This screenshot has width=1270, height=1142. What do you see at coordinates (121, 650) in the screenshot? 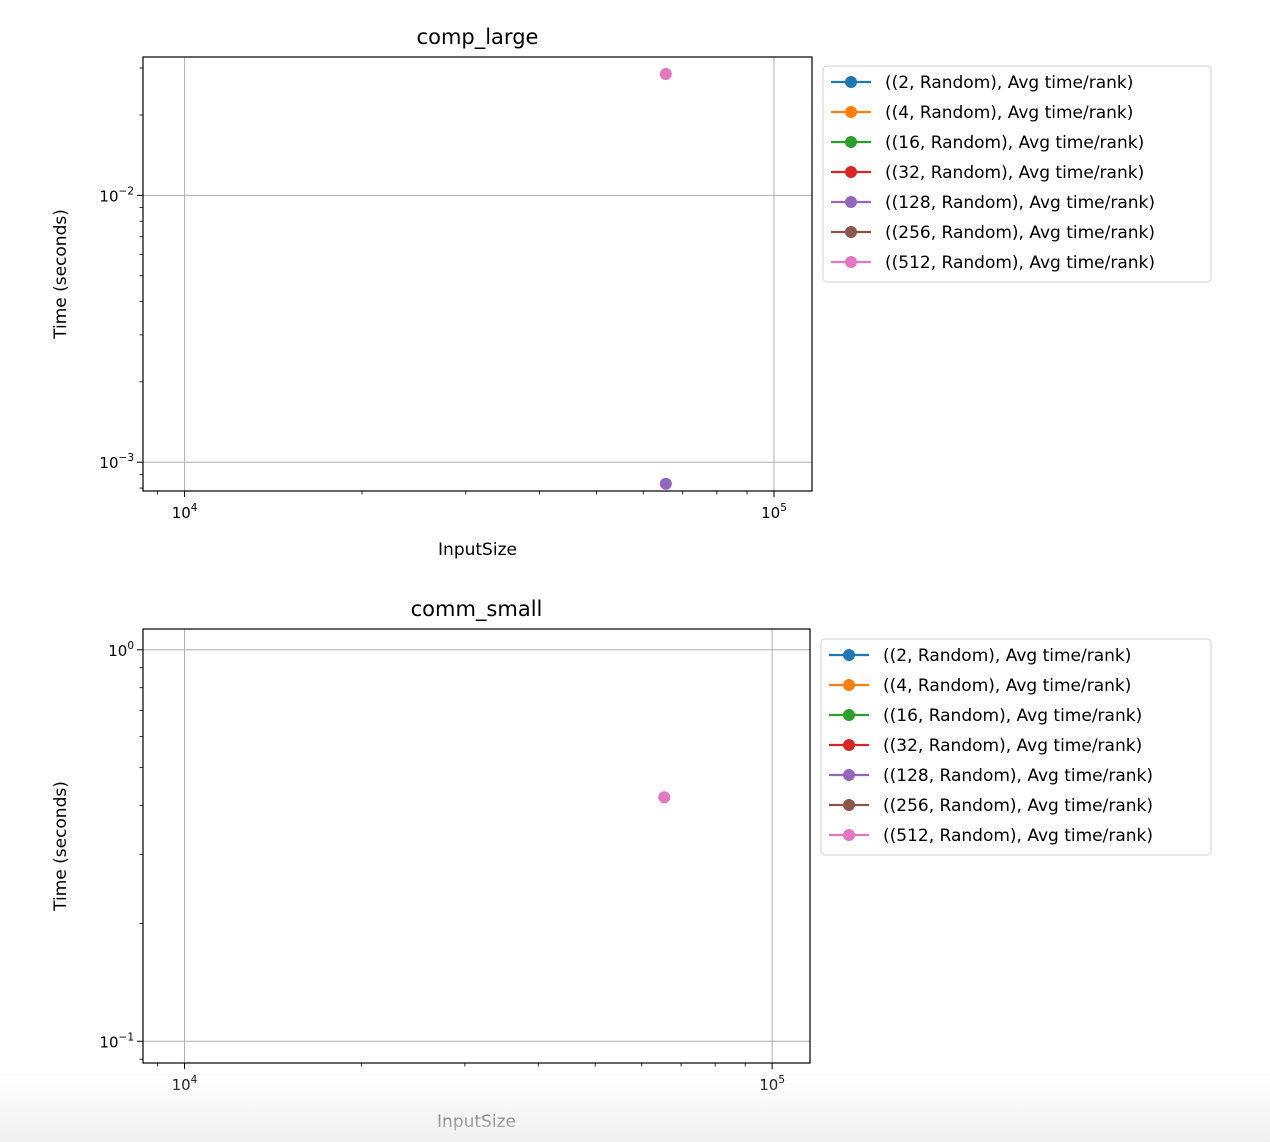
I see `y-tick-label: 10⁰` at bounding box center [121, 650].